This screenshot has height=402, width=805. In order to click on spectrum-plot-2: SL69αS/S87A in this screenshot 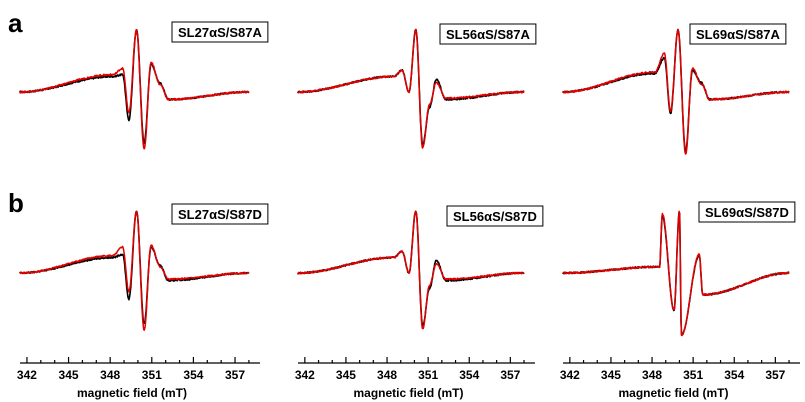, I will do `click(676, 89)`.